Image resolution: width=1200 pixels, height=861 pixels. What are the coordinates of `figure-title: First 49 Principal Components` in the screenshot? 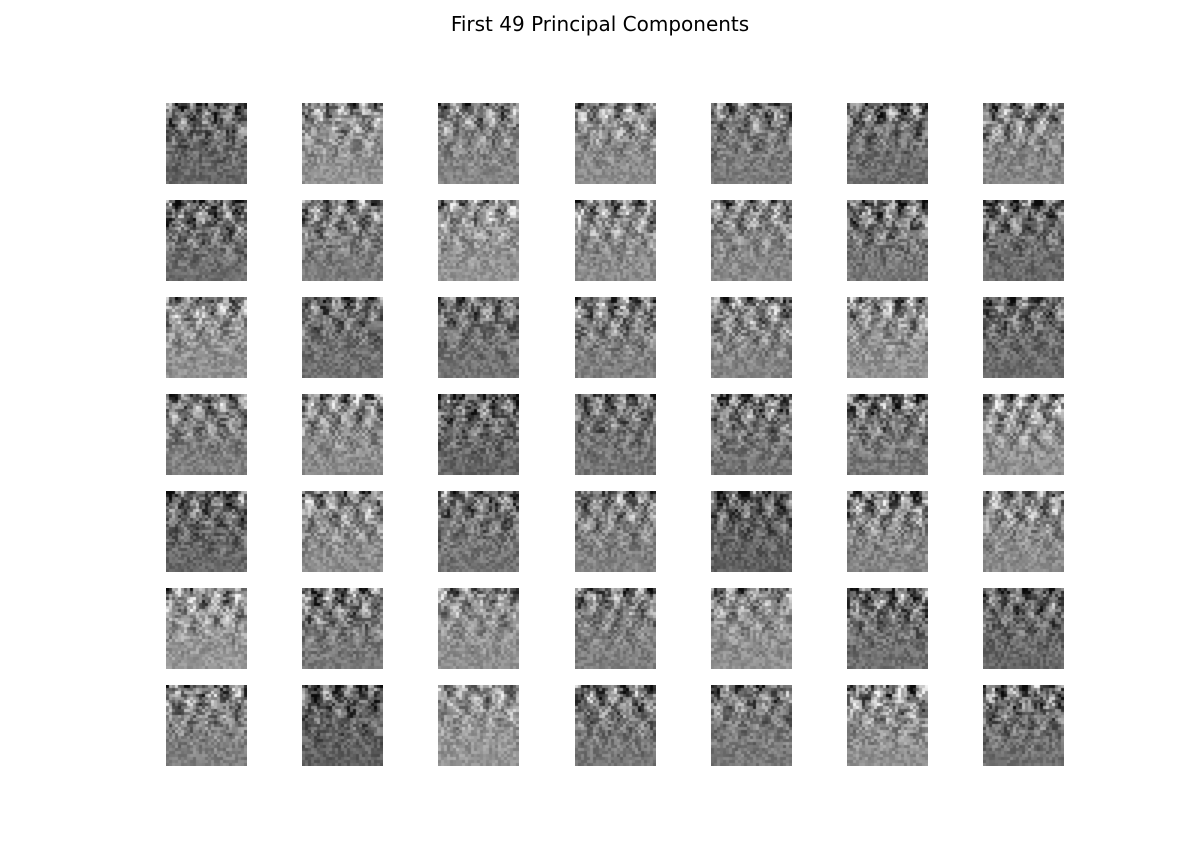 It's located at (600, 24).